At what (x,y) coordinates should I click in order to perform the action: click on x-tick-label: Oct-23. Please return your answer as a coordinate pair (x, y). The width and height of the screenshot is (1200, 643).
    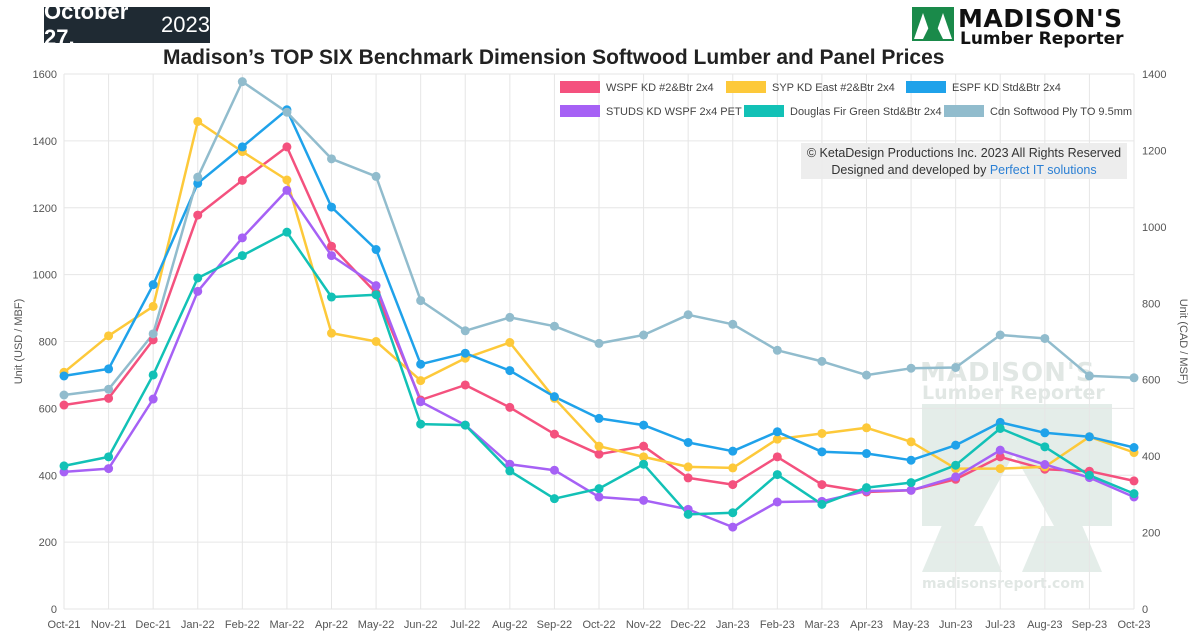
    Looking at the image, I should click on (1133, 625).